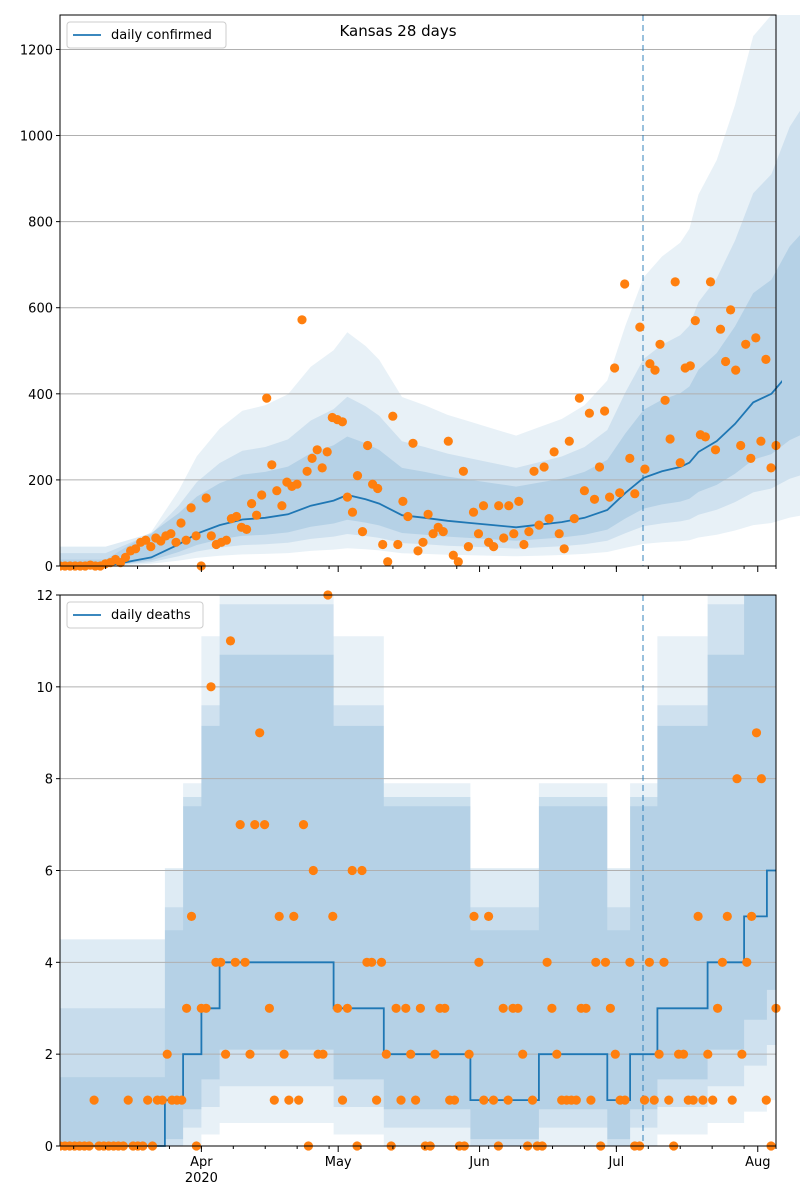 This screenshot has height=1200, width=800. Describe the element at coordinates (146, 35) in the screenshot. I see `confirmed-legend: daily confirmed` at that location.